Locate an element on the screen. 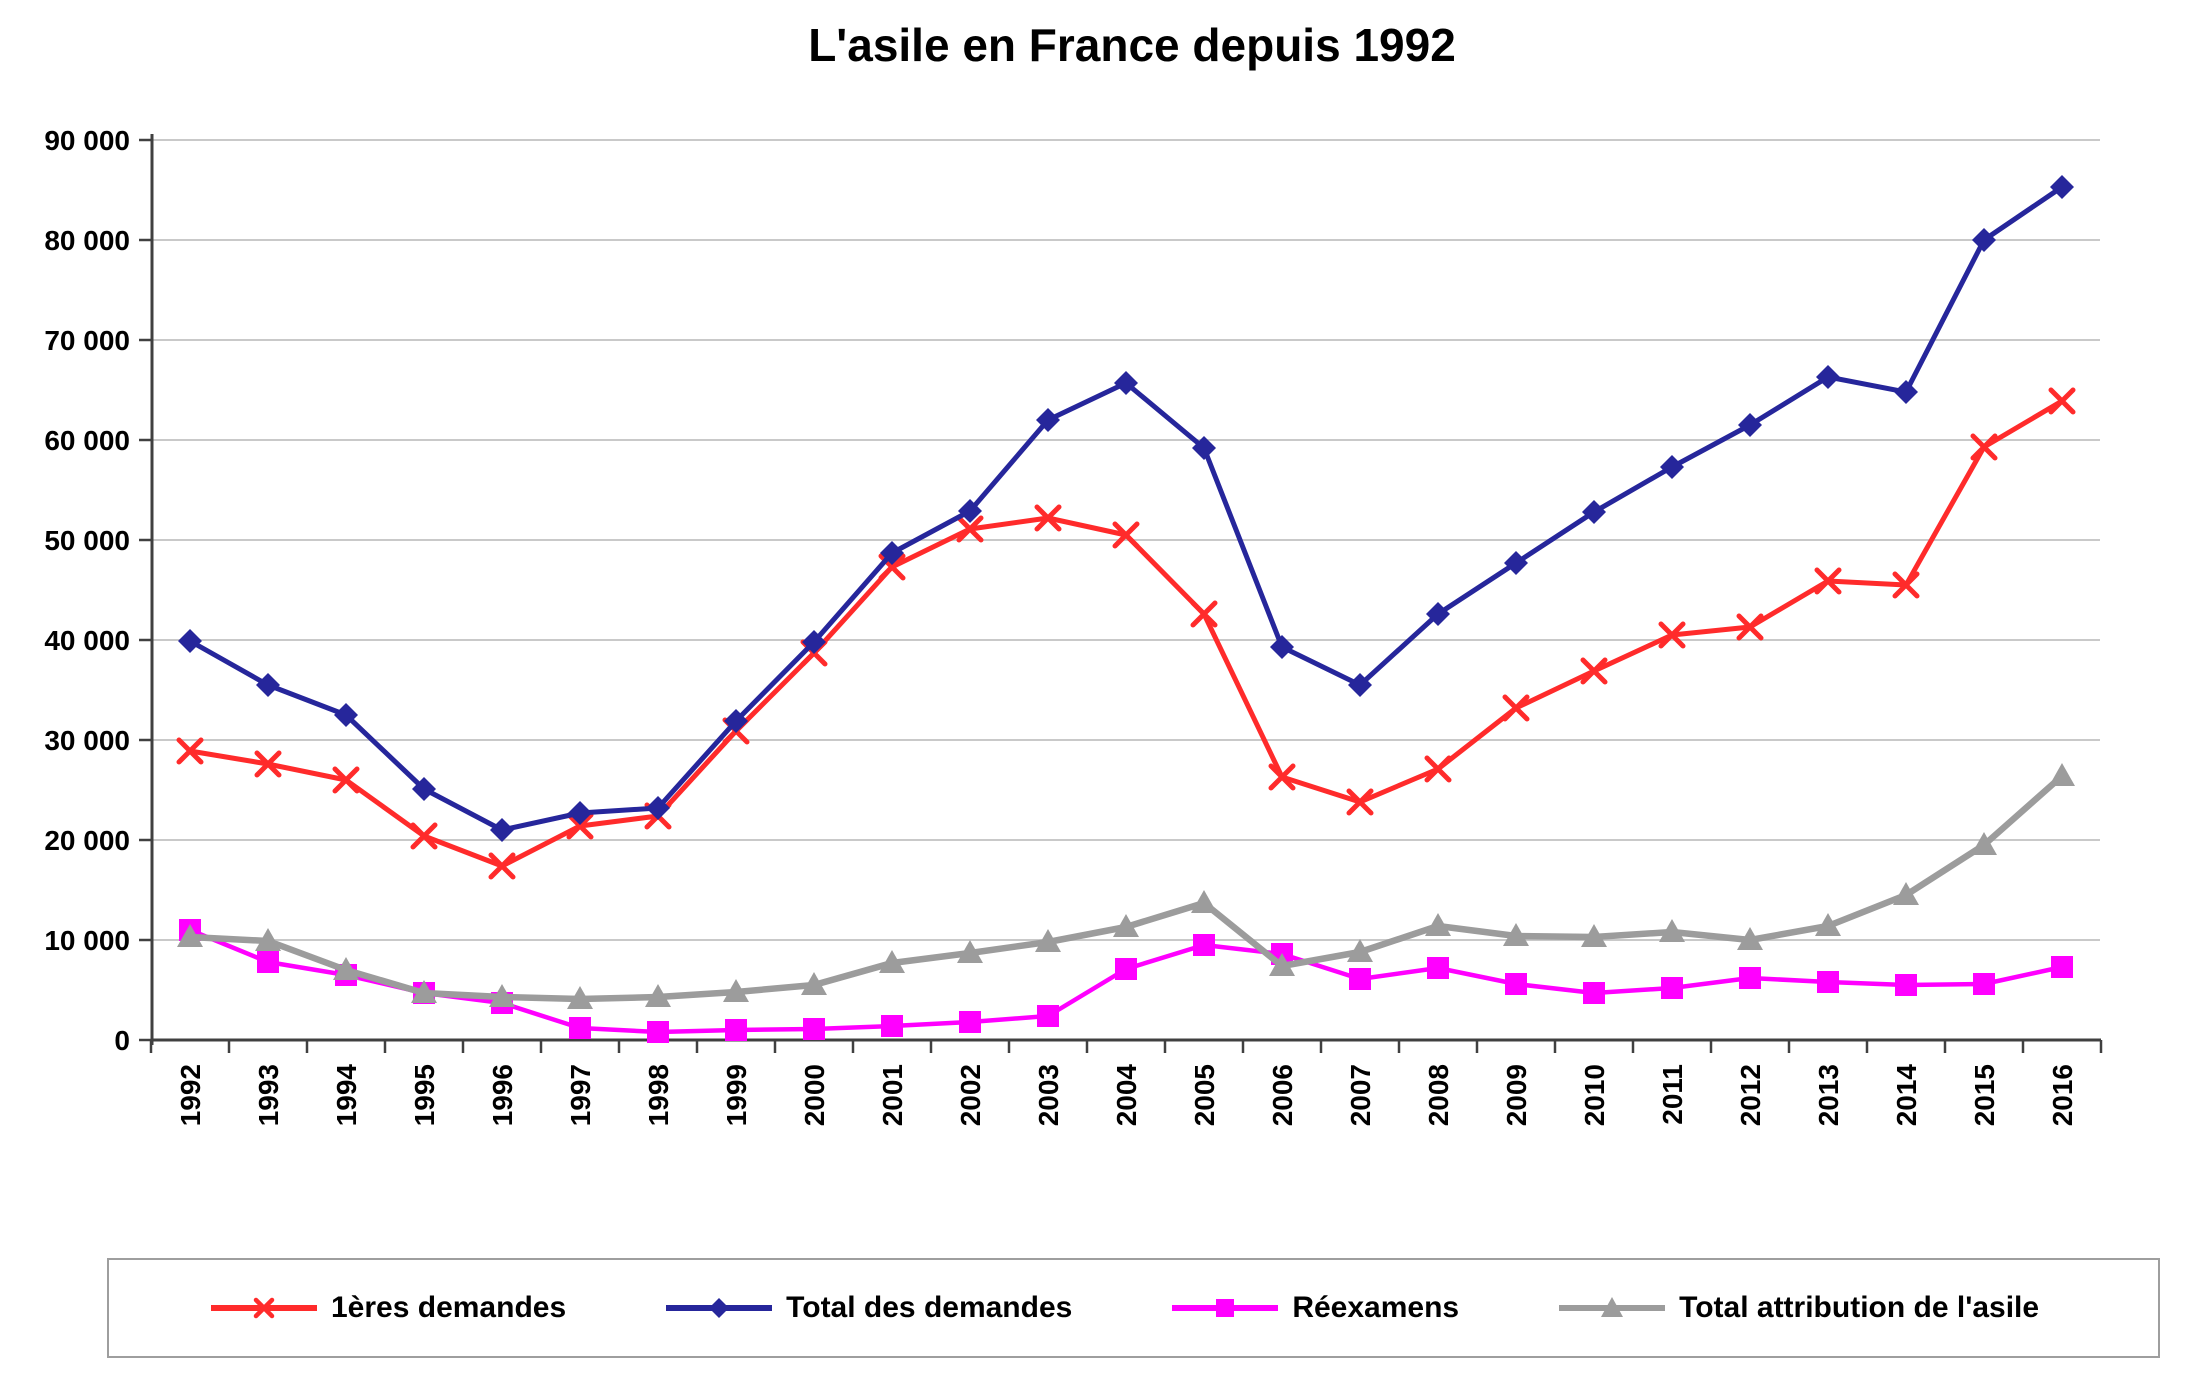 This screenshot has height=1399, width=2200. x-tick-label: 2005 is located at coordinates (1204, 1095).